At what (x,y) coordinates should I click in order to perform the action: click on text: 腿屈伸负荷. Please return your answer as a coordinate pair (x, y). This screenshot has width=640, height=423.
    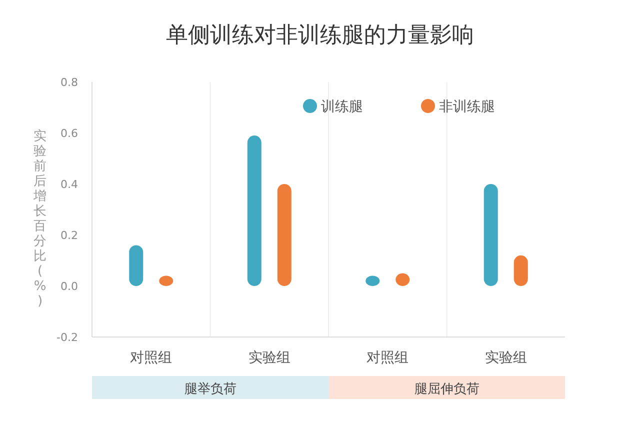
    Looking at the image, I should click on (447, 389).